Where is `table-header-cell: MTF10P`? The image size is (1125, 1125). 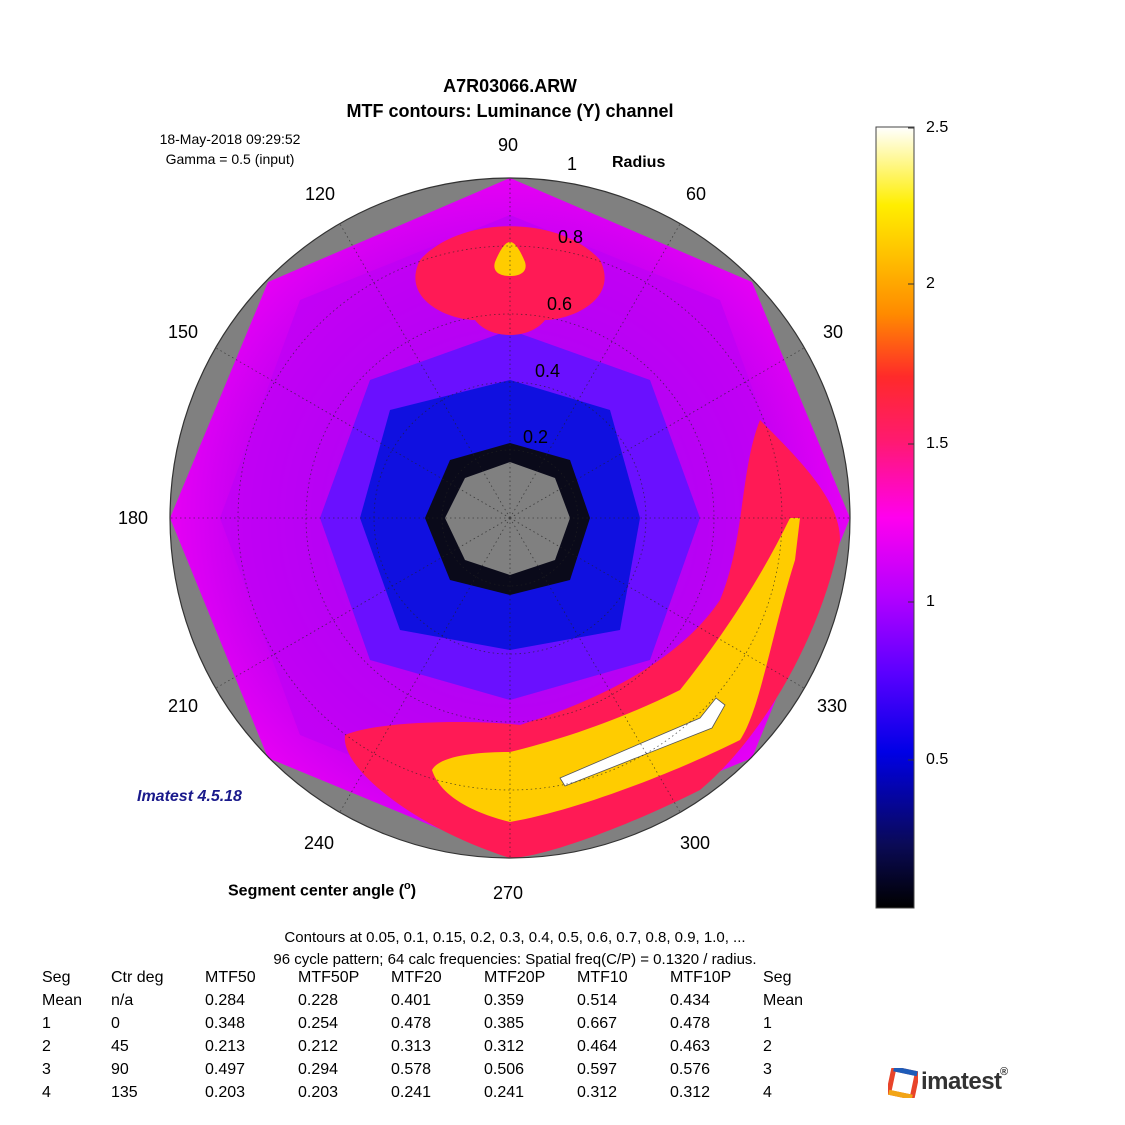
table-header-cell: MTF10P is located at coordinates (701, 977).